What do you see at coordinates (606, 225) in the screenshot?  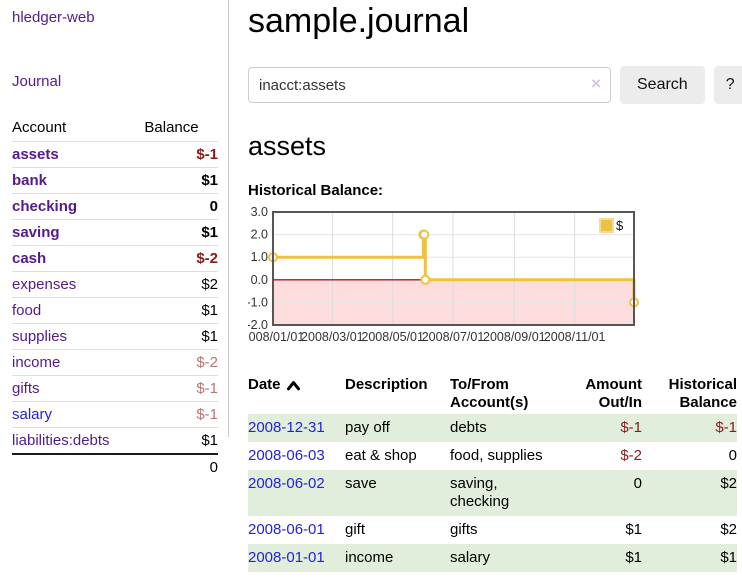 I see `legend-swatch` at bounding box center [606, 225].